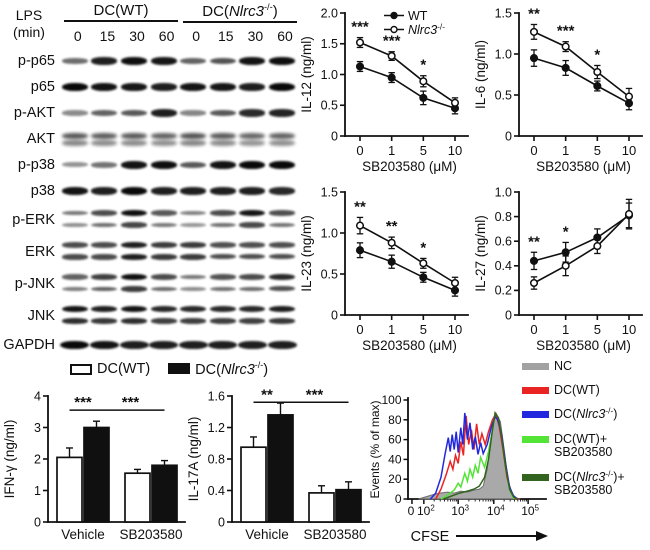 The image size is (650, 550). What do you see at coordinates (41, 316) in the screenshot?
I see `blot-row-label: JNK` at bounding box center [41, 316].